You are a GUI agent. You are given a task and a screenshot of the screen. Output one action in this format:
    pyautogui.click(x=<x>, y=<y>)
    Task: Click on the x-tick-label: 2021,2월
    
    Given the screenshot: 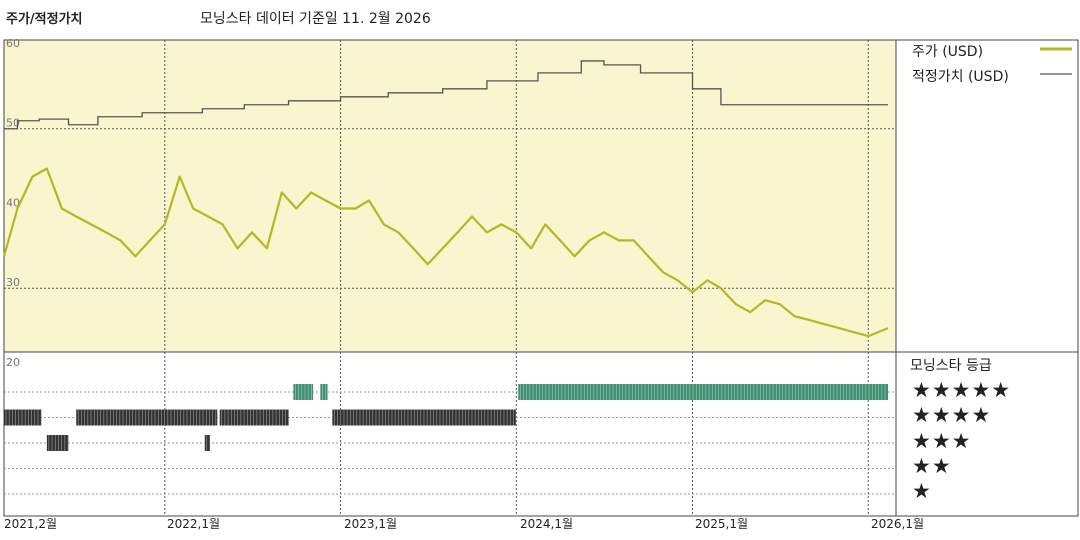 What is the action you would take?
    pyautogui.click(x=31, y=524)
    